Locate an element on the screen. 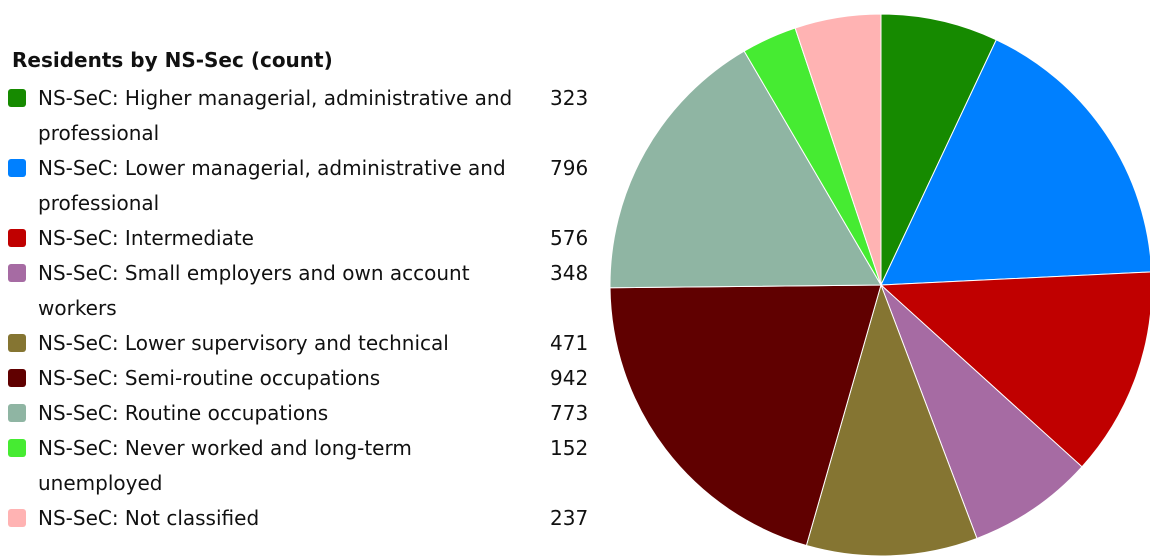 The width and height of the screenshot is (1150, 557). legend-item: NS-SeC: Intermediate 576 is located at coordinates (303, 238).